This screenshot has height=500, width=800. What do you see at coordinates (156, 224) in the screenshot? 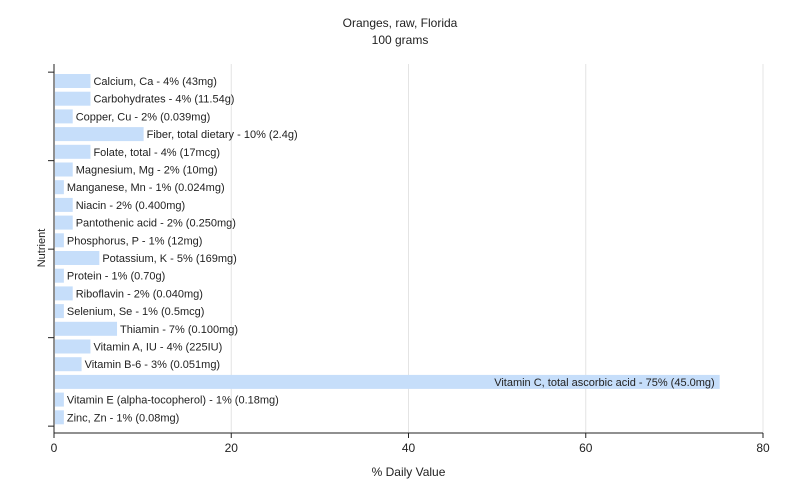
I see `bar-label: Pantothenic acid - 2% (0.250mg)` at bounding box center [156, 224].